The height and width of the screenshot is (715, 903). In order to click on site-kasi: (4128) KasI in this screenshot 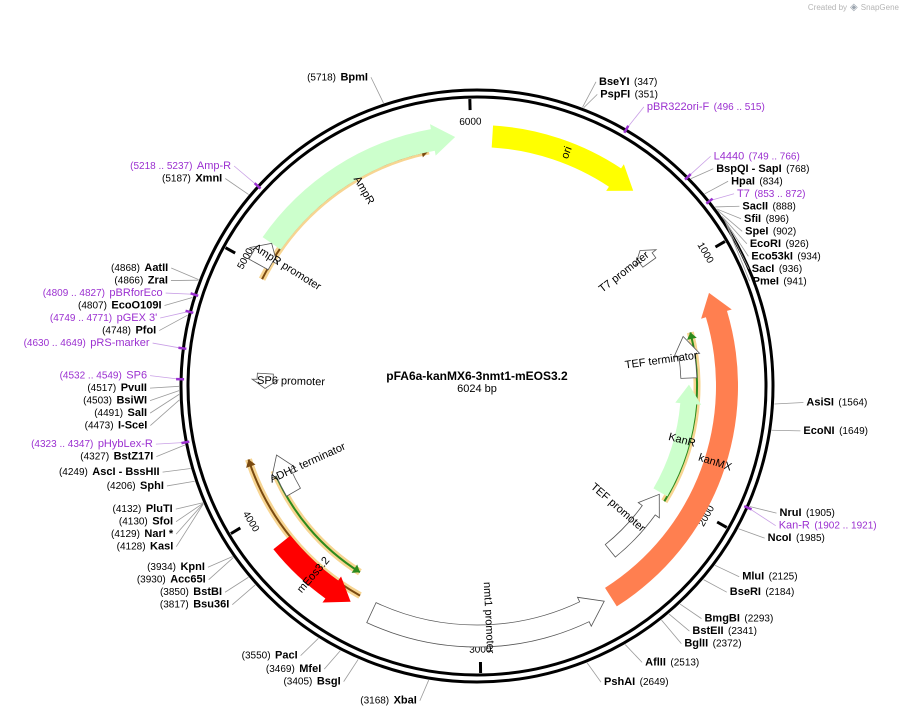, I will do `click(145, 545)`.